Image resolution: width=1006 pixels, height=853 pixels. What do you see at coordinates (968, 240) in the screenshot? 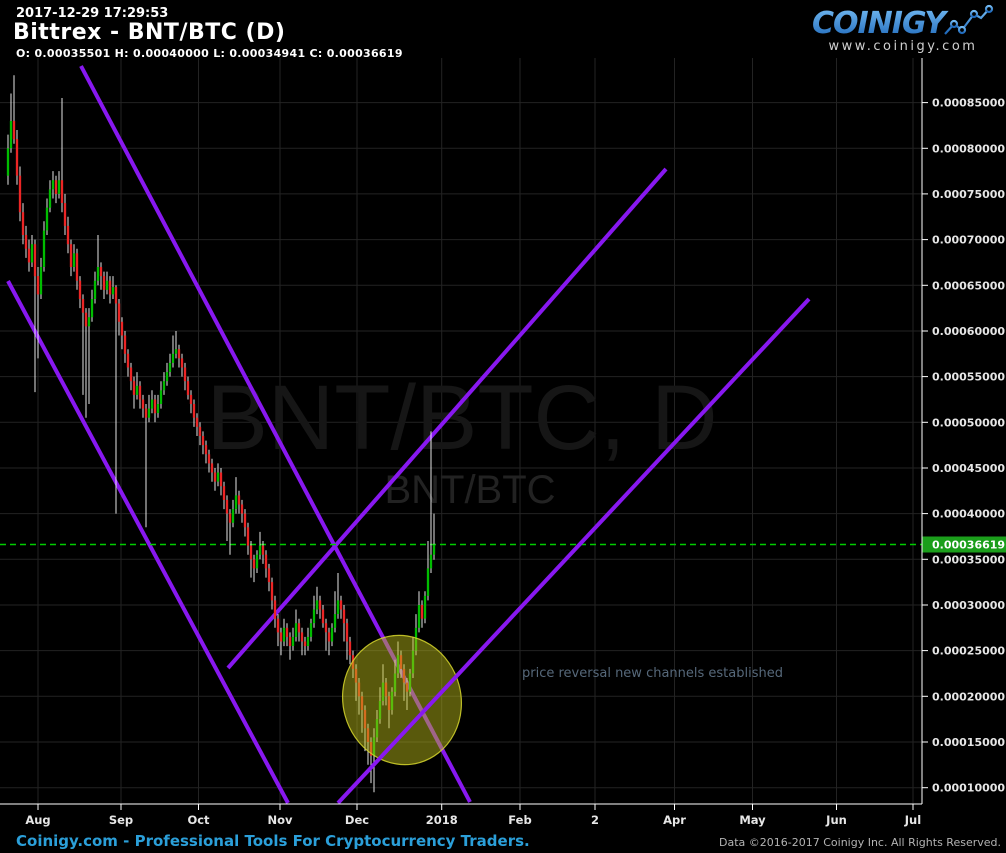
I see `y-axis-label: 0.00070000` at bounding box center [968, 240].